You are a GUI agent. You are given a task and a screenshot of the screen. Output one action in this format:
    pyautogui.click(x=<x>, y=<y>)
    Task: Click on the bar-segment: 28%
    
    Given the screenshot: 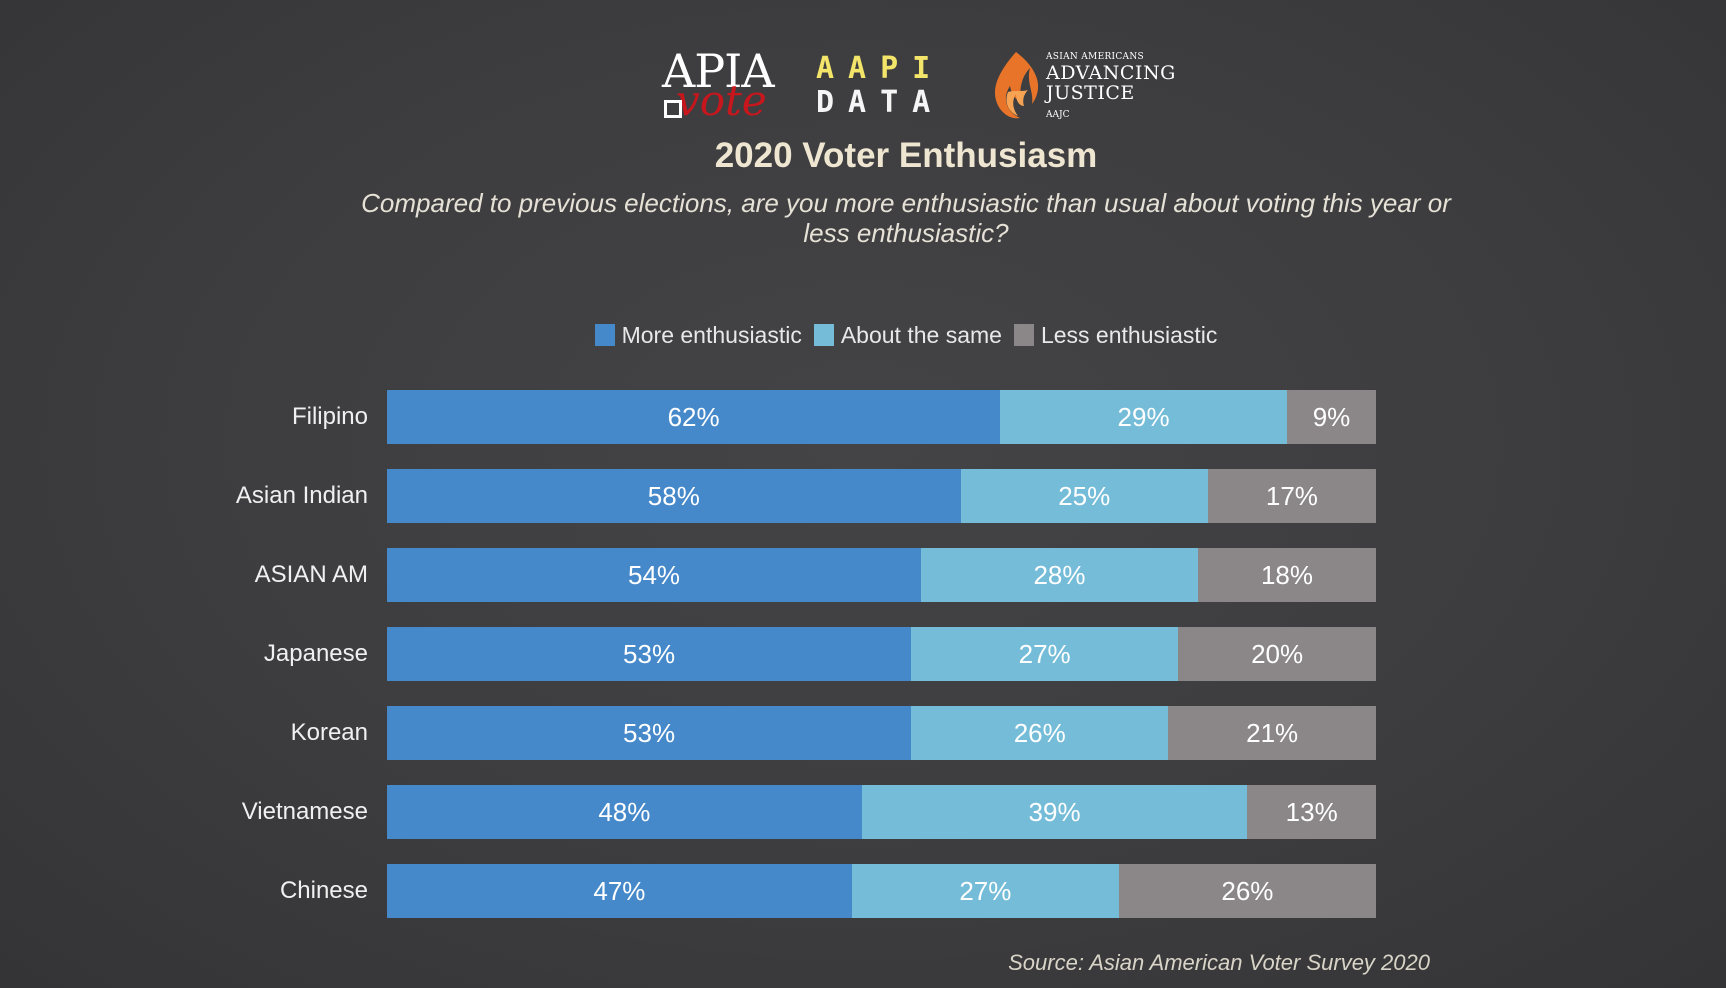 What is the action you would take?
    pyautogui.click(x=1059, y=575)
    